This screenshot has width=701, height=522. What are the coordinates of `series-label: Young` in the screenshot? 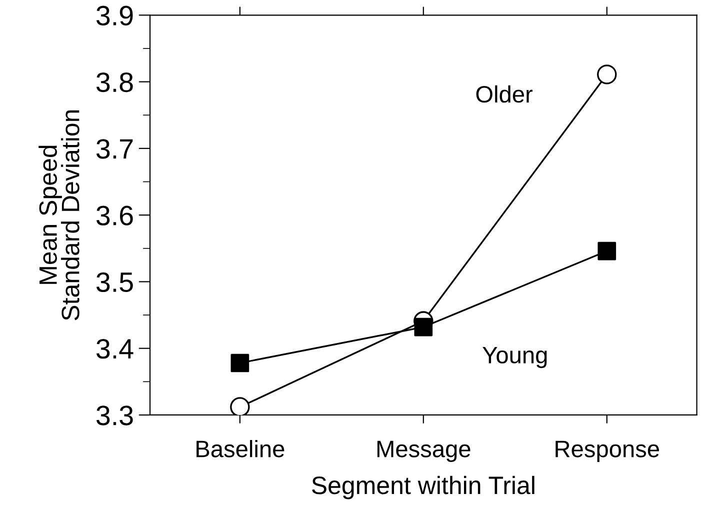 It's located at (514, 357).